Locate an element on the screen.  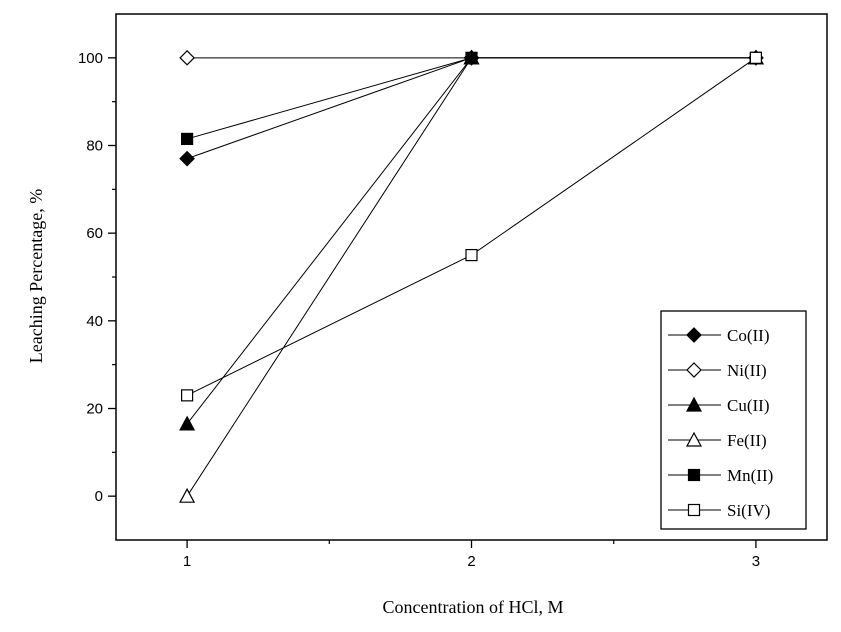
y-axis: 0 20 40 60 80 100 is located at coordinates (97, 277).